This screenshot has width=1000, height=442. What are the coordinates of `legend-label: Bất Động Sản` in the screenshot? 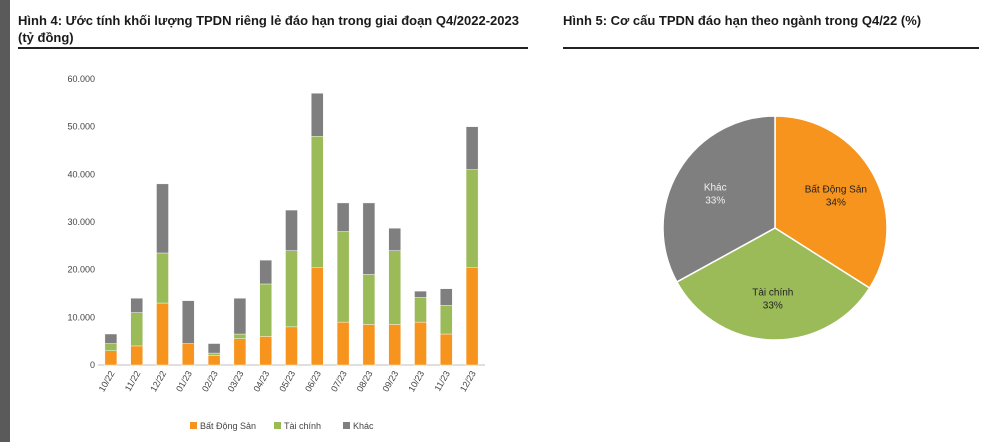 It's located at (228, 426).